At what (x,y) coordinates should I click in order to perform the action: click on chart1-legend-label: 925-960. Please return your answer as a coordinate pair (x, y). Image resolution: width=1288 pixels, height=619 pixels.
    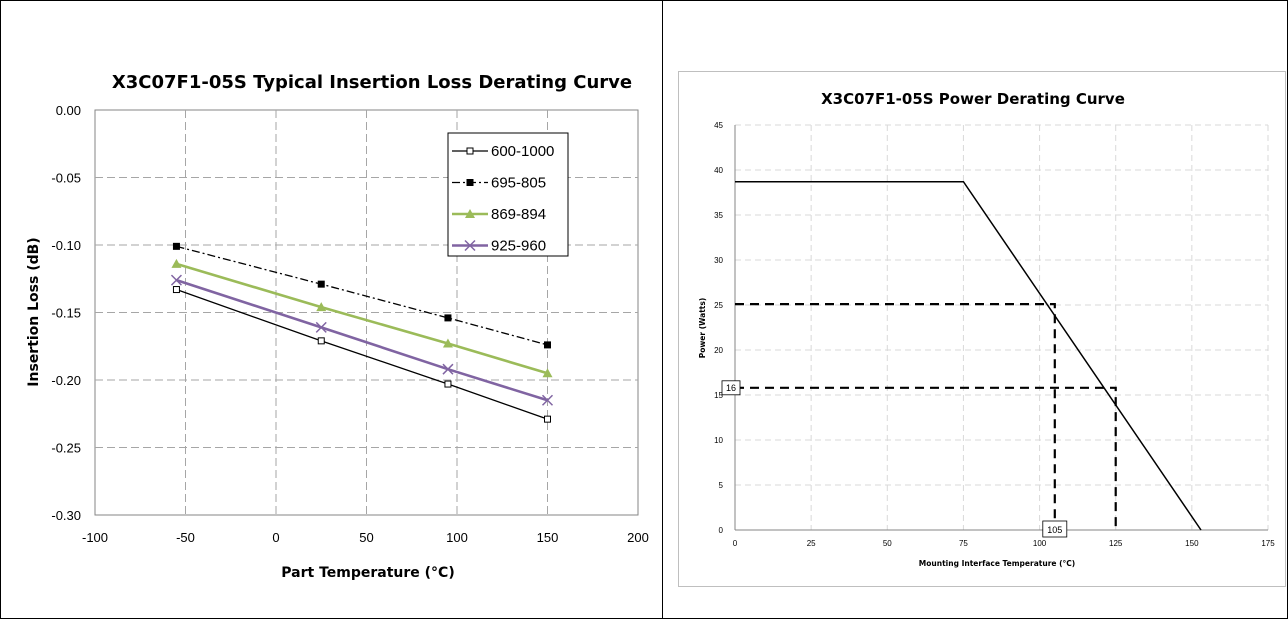
    Looking at the image, I should click on (518, 246).